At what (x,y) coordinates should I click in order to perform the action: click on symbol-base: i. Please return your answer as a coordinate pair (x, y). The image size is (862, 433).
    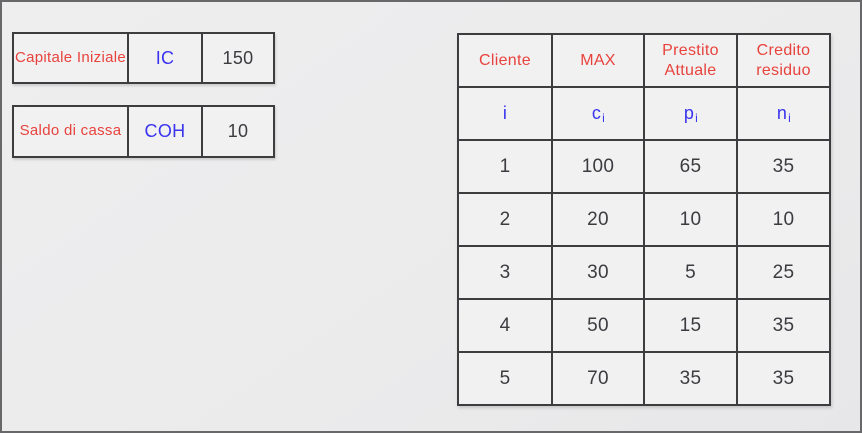
    Looking at the image, I should click on (505, 113).